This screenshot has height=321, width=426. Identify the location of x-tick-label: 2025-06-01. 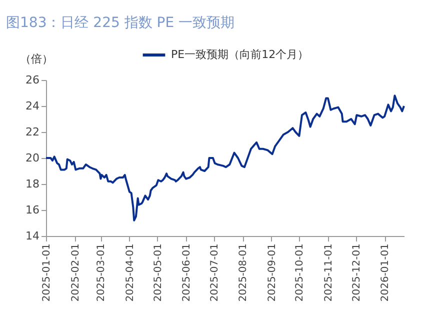
(187, 273).